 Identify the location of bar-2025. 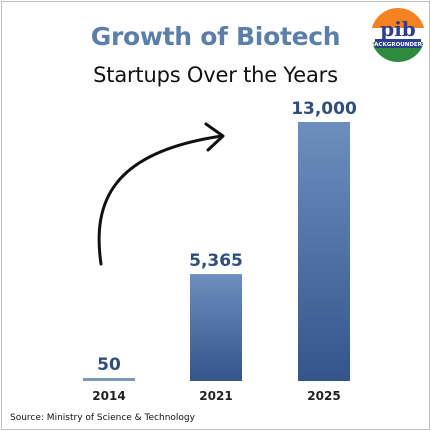
(324, 251).